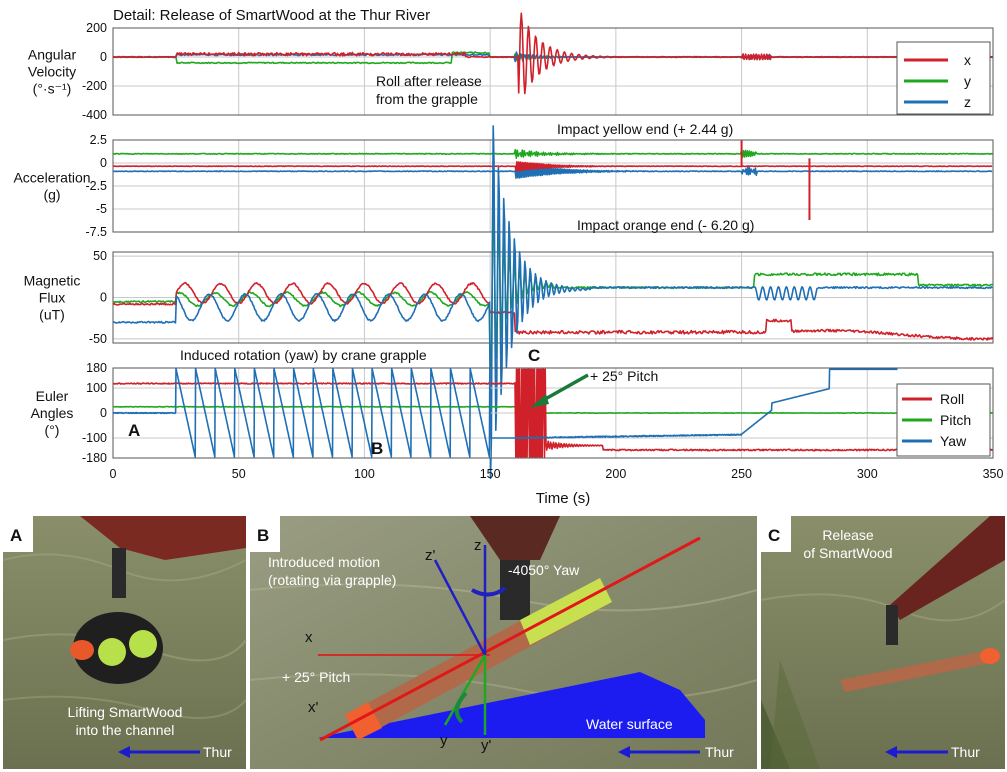 Image resolution: width=1007 pixels, height=772 pixels. What do you see at coordinates (52, 315) in the screenshot?
I see `y-axis-label: (uT)` at bounding box center [52, 315].